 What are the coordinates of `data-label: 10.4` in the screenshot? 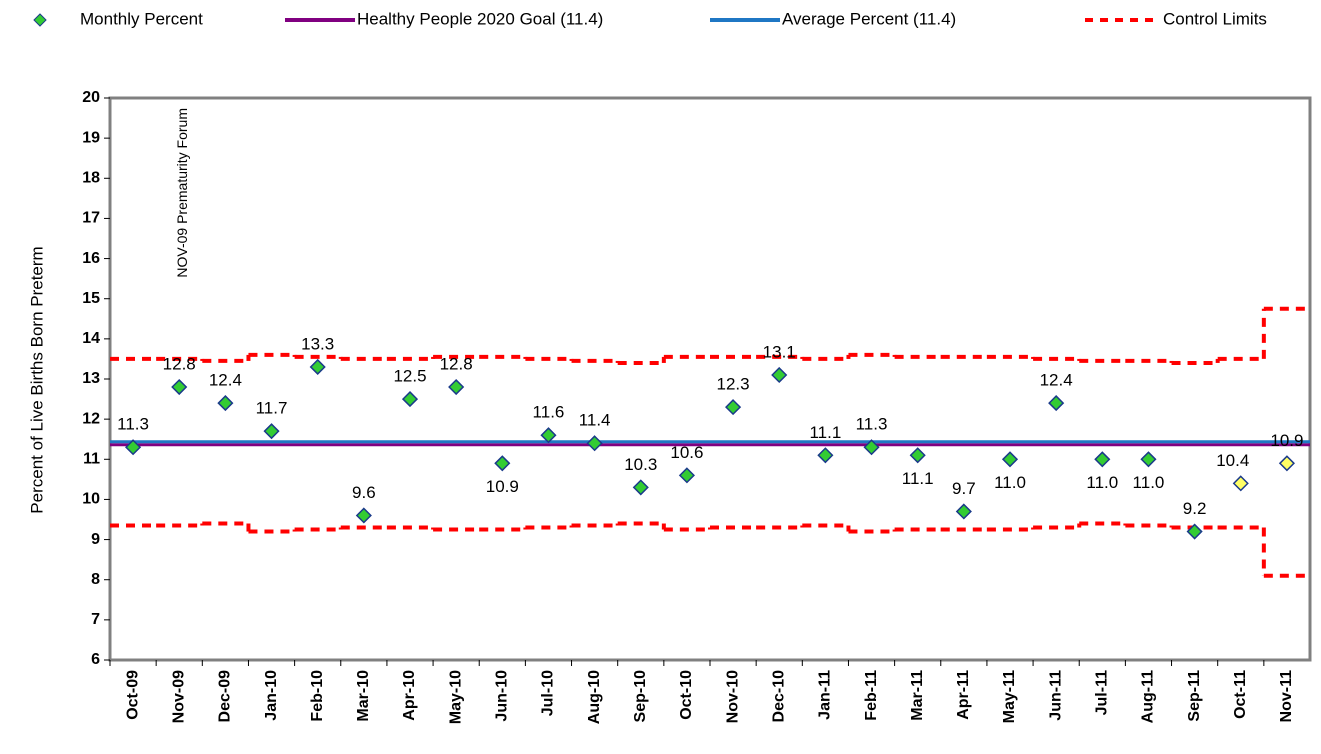 It's located at (1232, 460).